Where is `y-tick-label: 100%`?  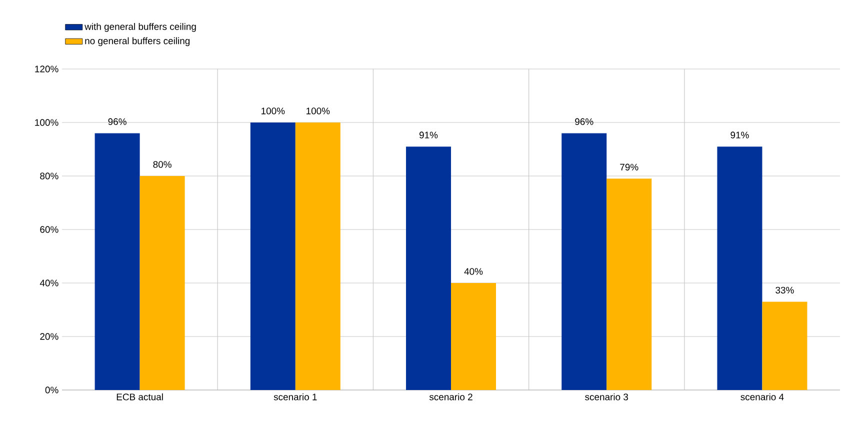 y-tick-label: 100% is located at coordinates (46, 122).